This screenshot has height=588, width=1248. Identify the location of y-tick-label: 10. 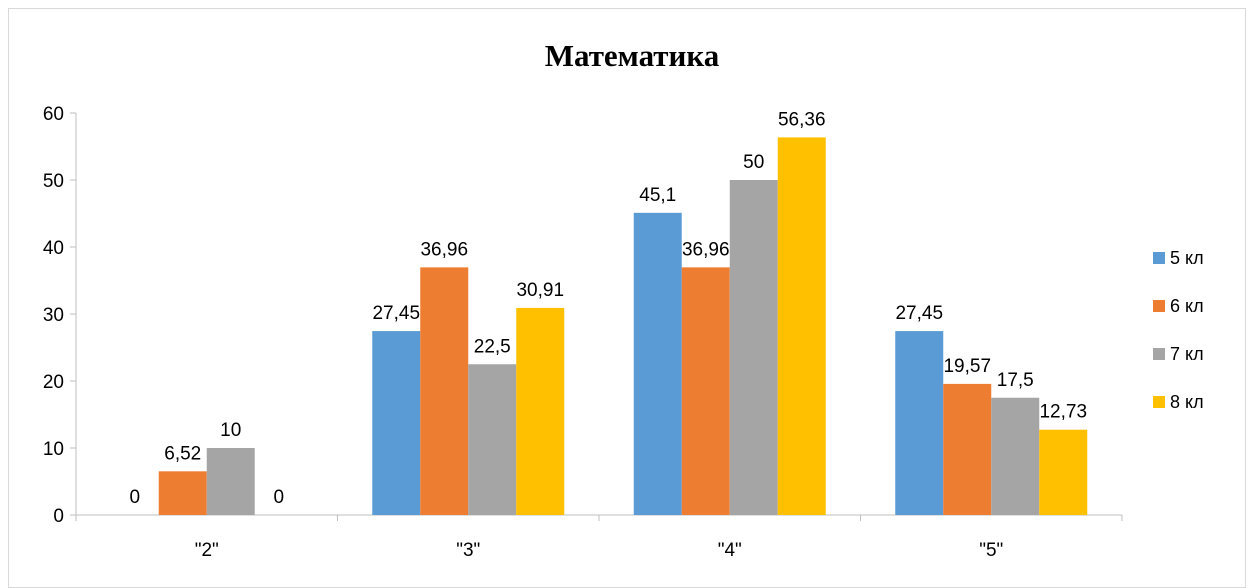
(53, 449).